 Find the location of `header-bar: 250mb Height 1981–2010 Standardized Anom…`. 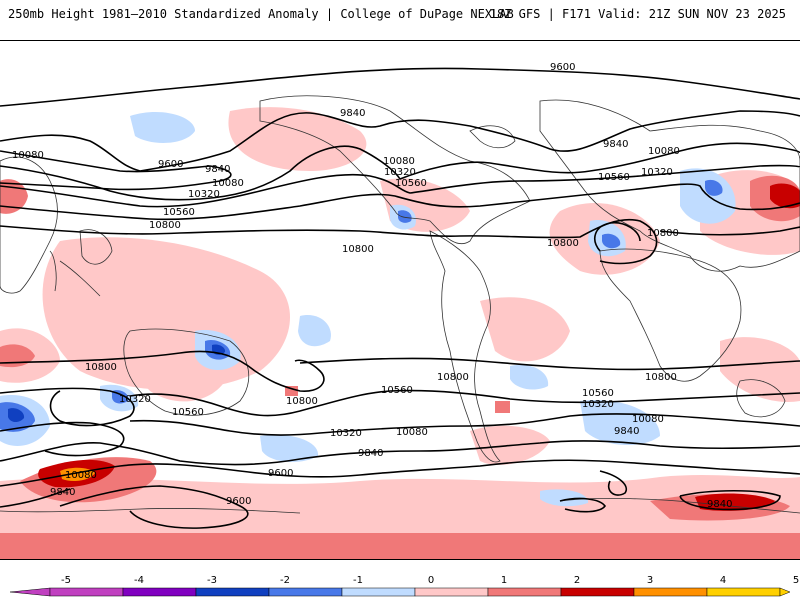

header-bar: 250mb Height 1981–2010 Standardized Anom… is located at coordinates (400, 15).